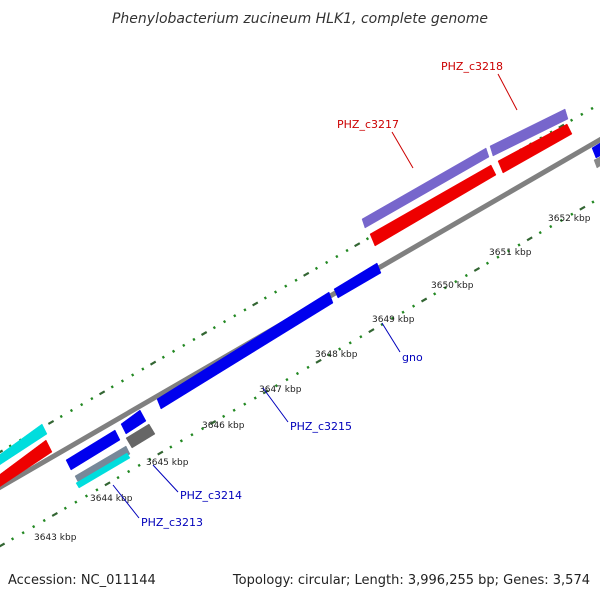 Image resolution: width=600 pixels, height=600 pixels. Describe the element at coordinates (82, 580) in the screenshot. I see `accession-text: Accession: NC_011144` at that location.